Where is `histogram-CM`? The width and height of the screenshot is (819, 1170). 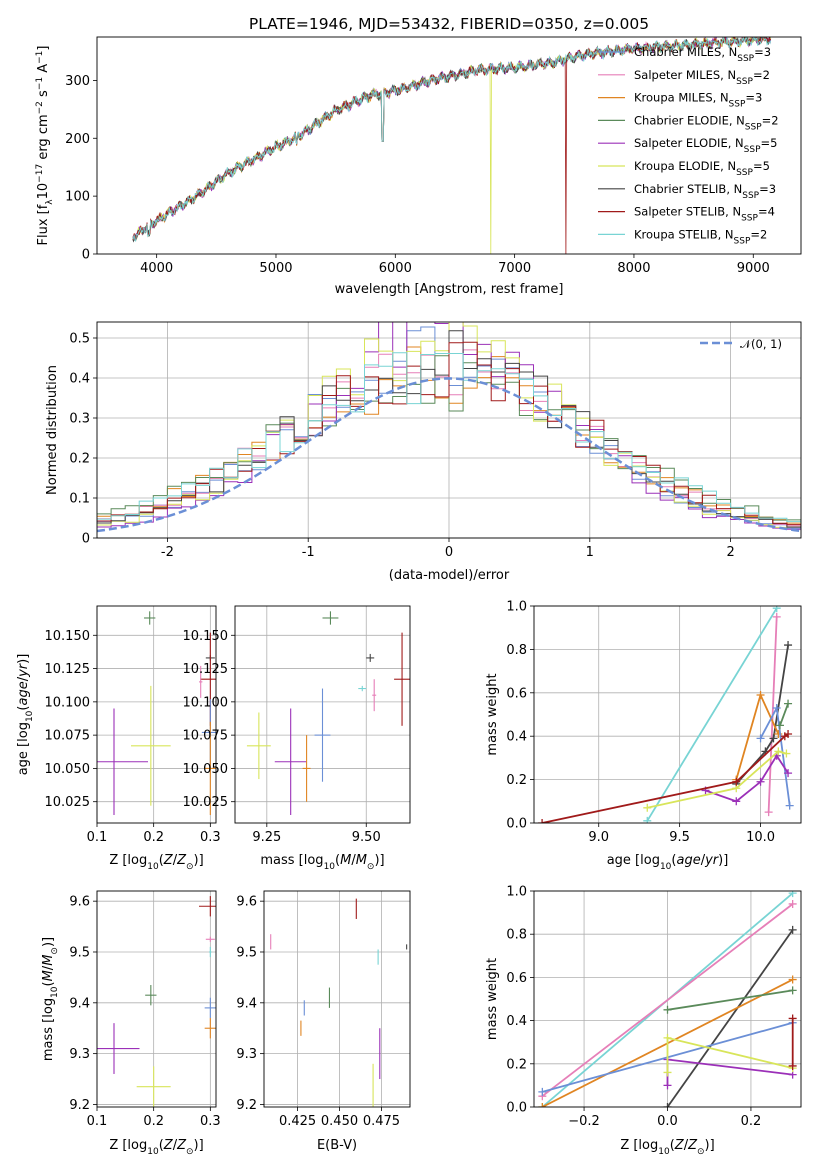 histogram-CM is located at coordinates (449, 427).